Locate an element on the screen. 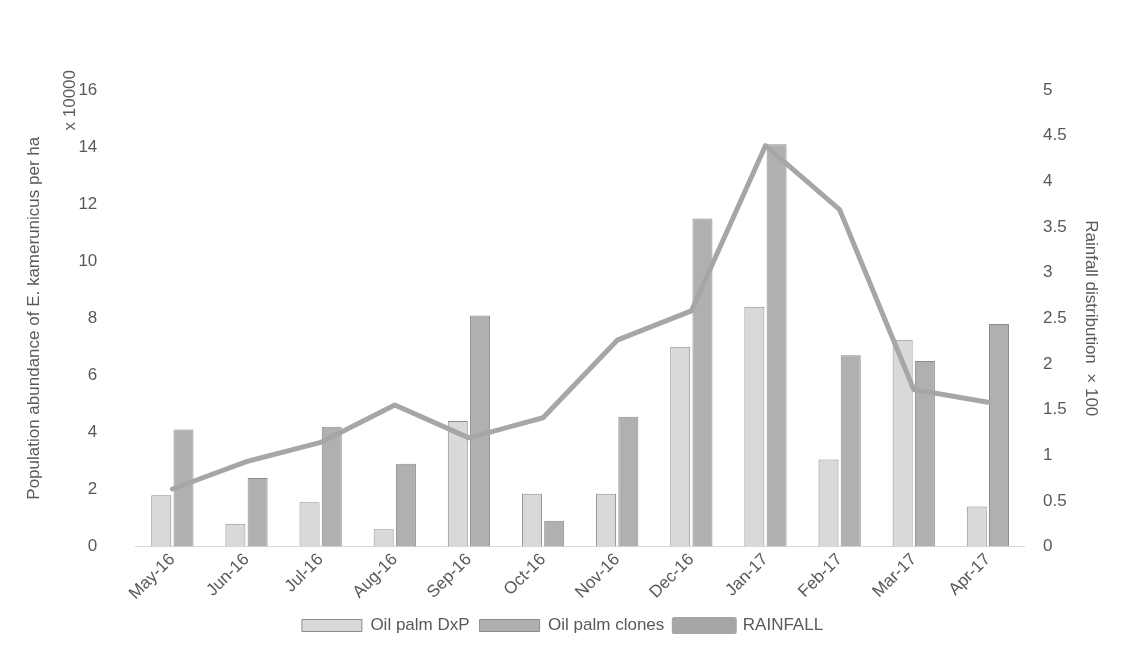 This screenshot has height=654, width=1125. y2-tick-label: 4.5 is located at coordinates (1054, 135).